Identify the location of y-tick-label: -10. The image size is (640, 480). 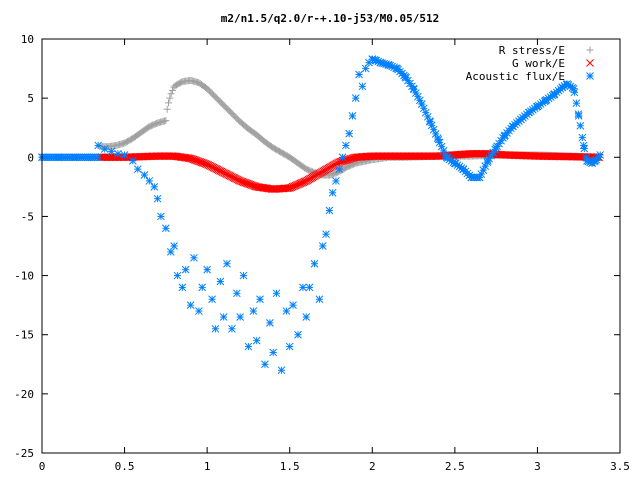
(24, 276).